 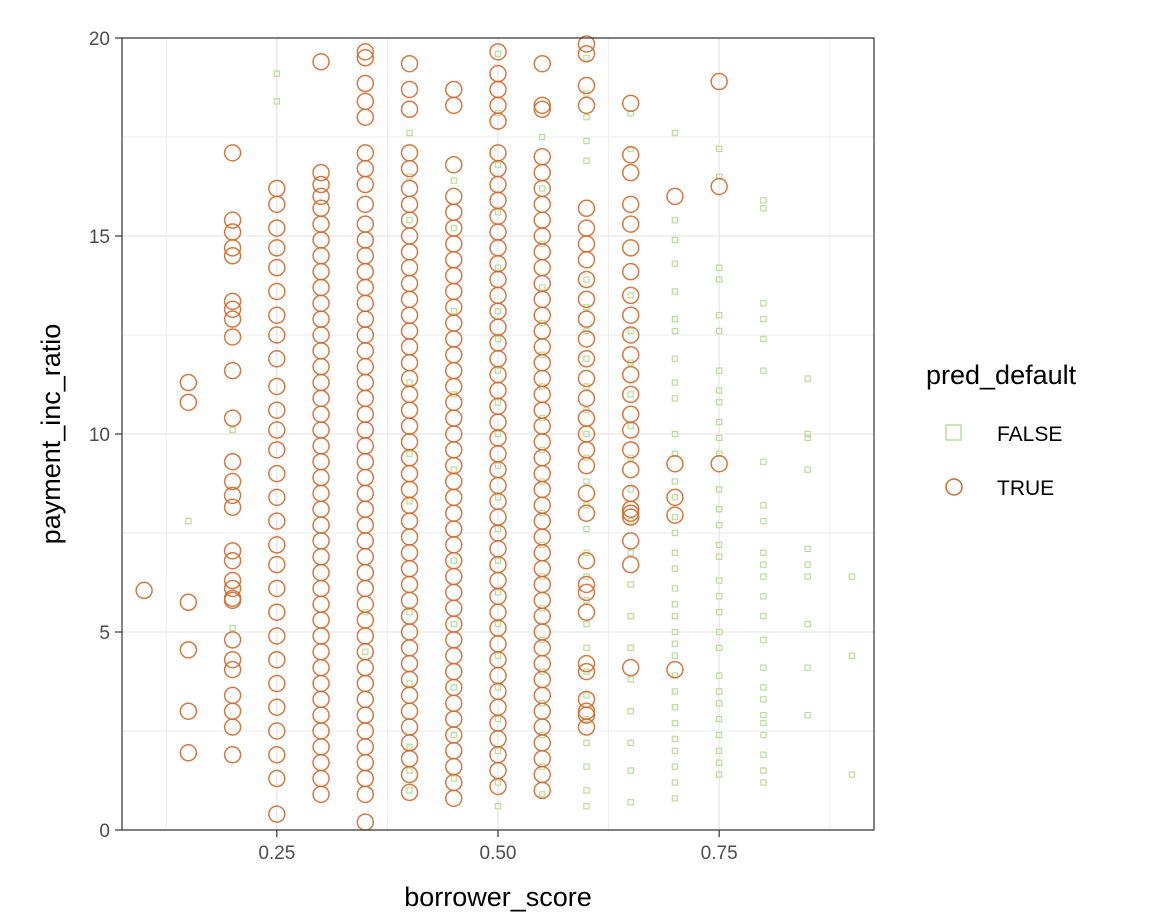 I want to click on x-axis-title: borrower_score, so click(x=498, y=897).